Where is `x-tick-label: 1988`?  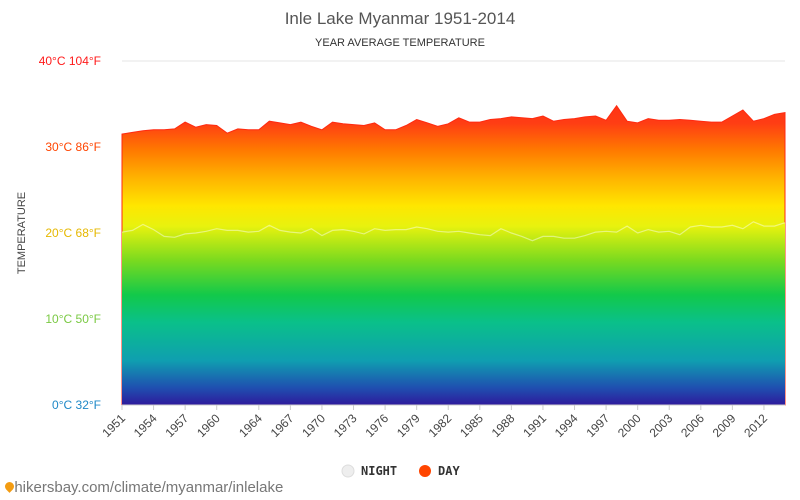 x-tick-label: 1988 is located at coordinates (503, 425).